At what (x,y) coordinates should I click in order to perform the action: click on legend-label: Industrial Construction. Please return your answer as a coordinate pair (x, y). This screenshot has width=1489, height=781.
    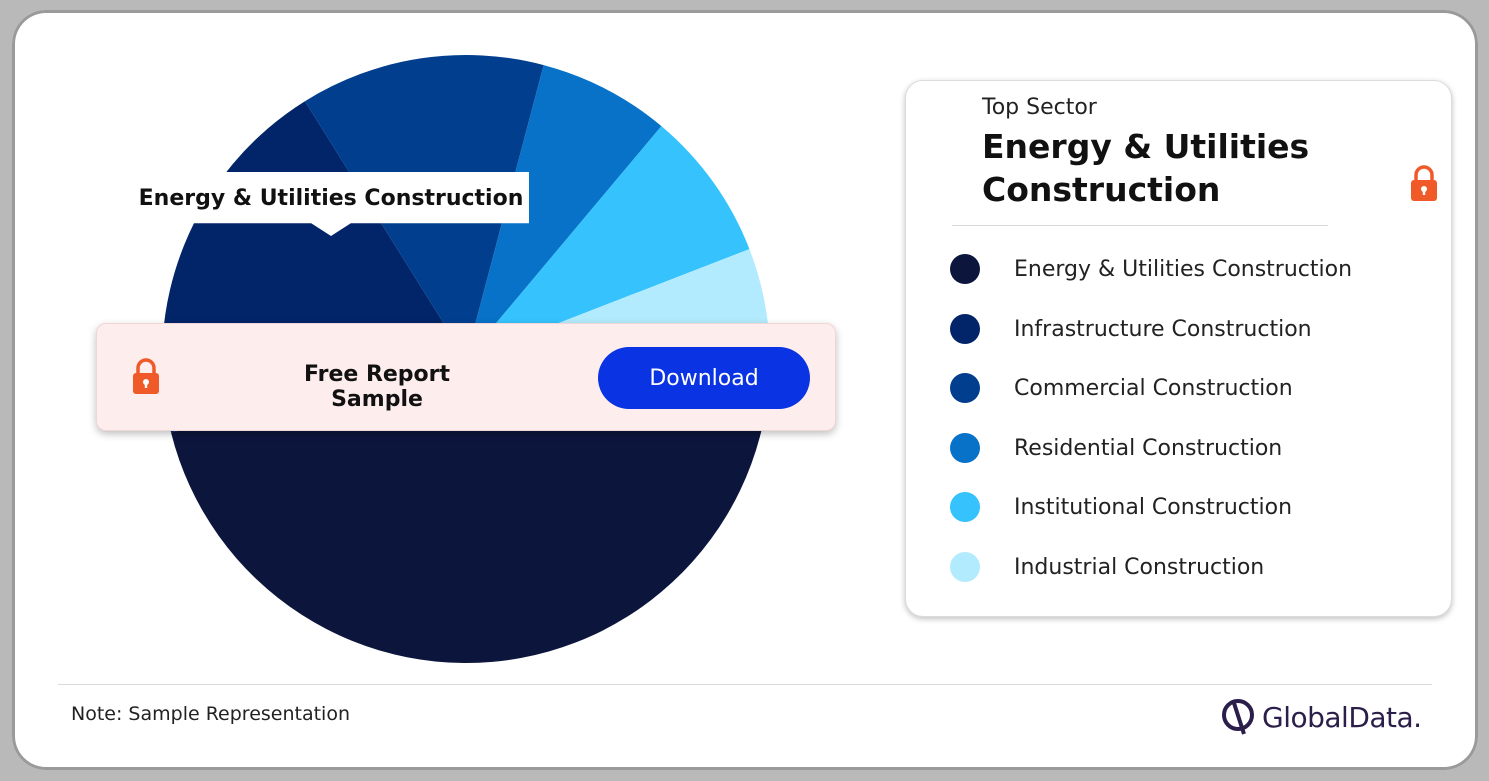
    Looking at the image, I should click on (1139, 567).